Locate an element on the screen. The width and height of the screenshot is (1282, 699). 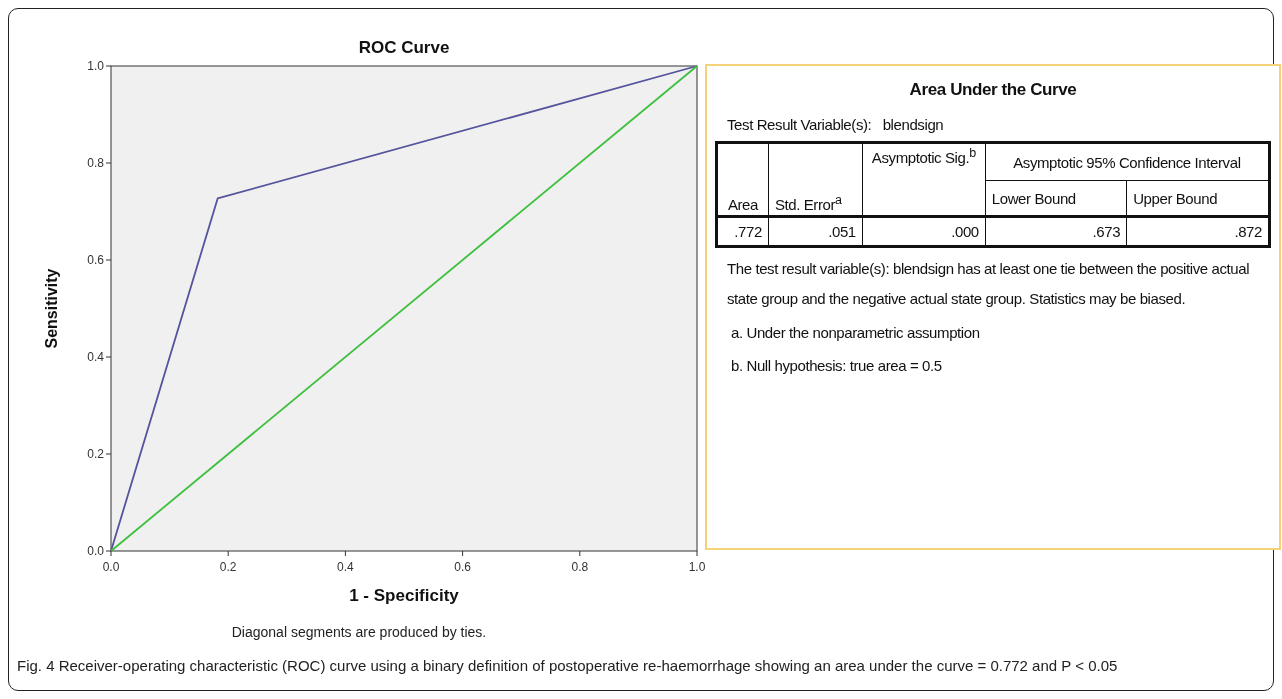
text: .772 is located at coordinates (742, 231).